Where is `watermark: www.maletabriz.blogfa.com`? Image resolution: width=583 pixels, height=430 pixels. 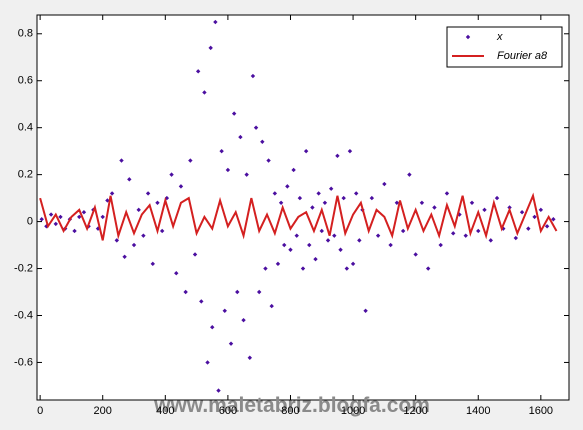
watermark: www.maletabriz.blogfa.com is located at coordinates (291, 405).